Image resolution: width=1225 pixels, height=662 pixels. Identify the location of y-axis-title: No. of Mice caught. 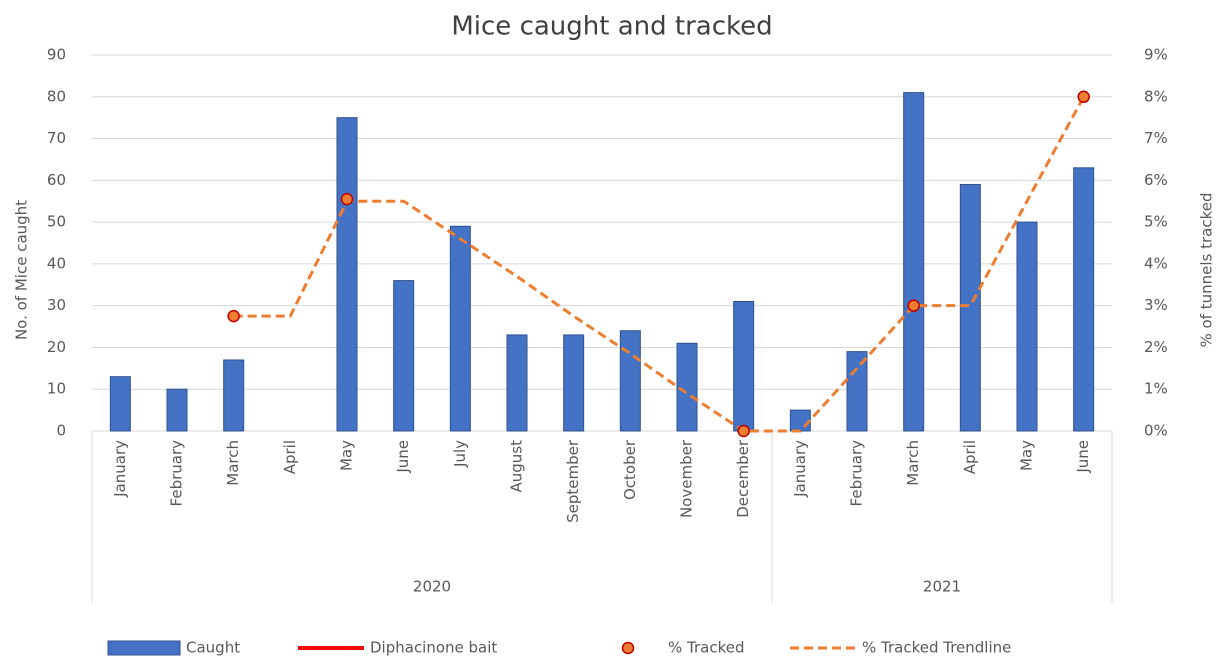
(22, 270).